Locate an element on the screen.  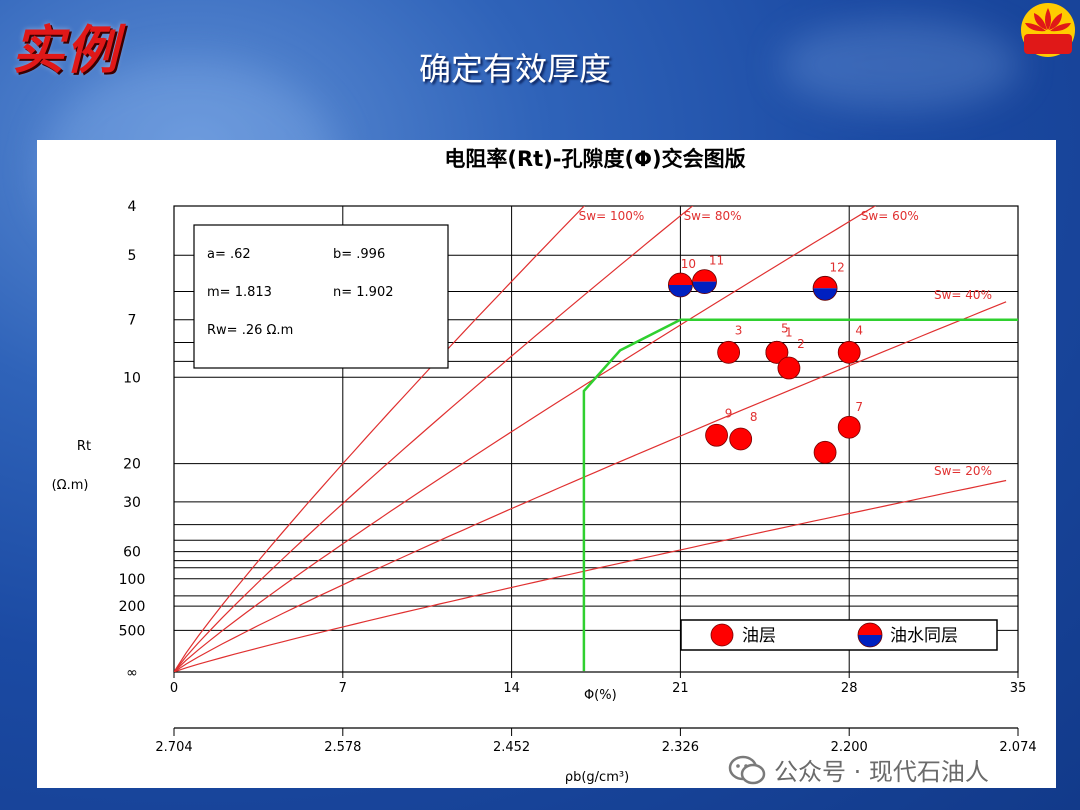
sw-label: Sw= 100% is located at coordinates (612, 216).